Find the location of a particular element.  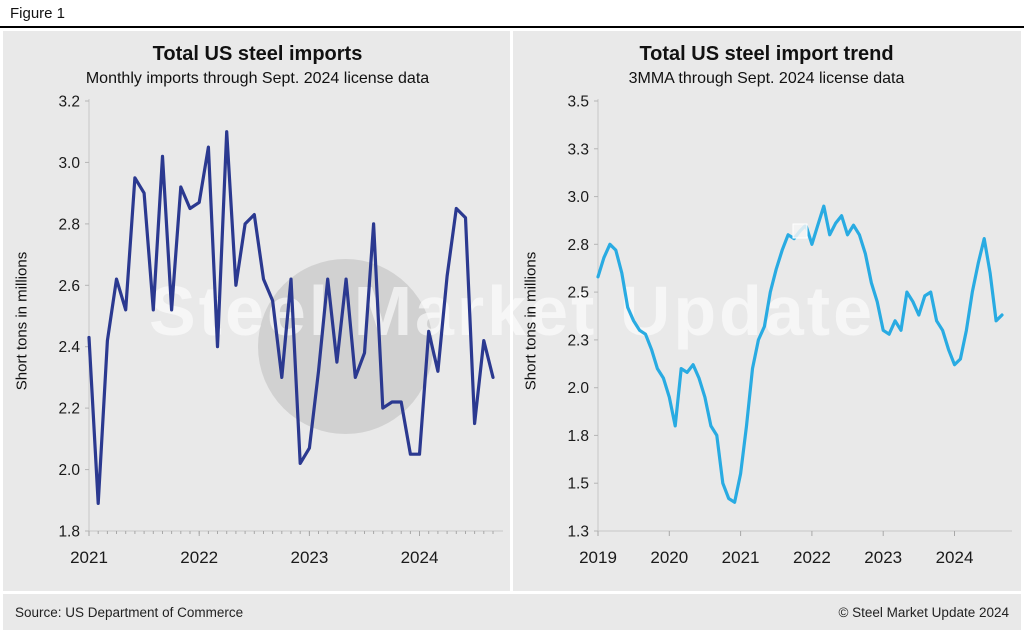

svg-text: 3.3 is located at coordinates (578, 149).